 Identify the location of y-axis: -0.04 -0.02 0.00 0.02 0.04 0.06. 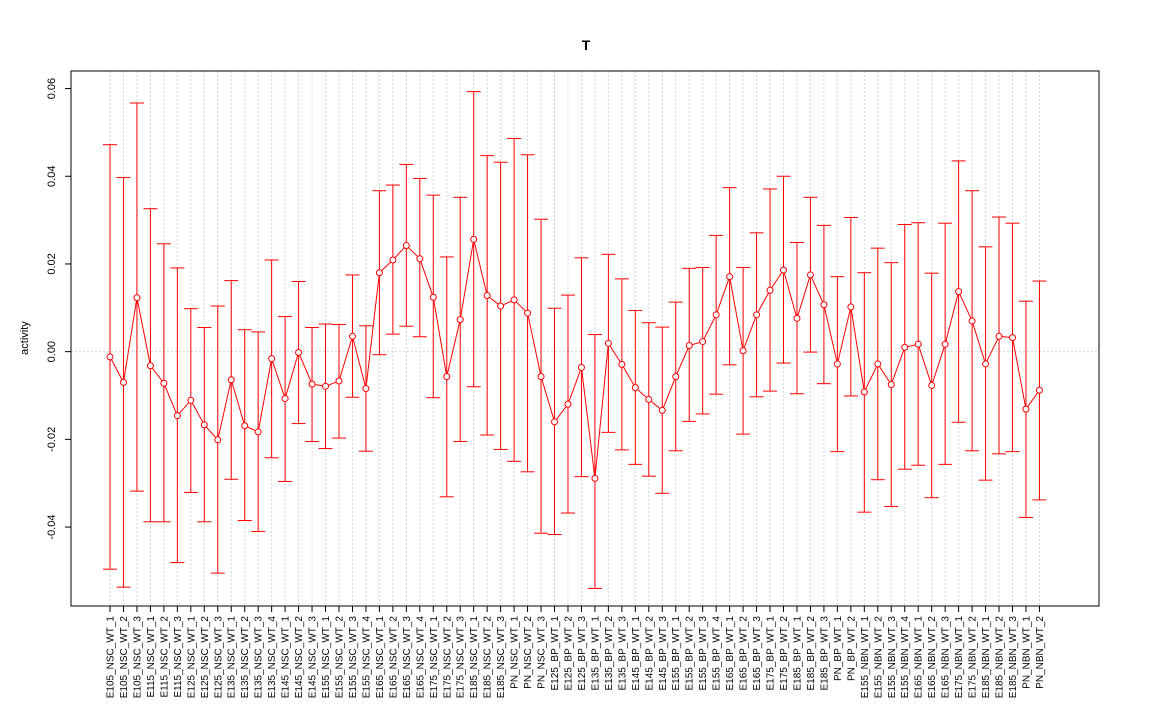
(58, 309).